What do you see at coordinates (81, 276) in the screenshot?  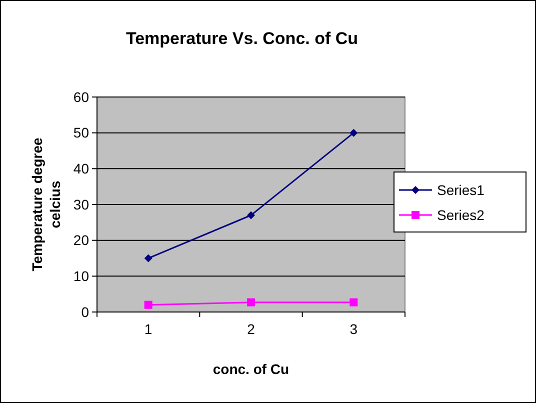 I see `y-tick-label: 10` at bounding box center [81, 276].